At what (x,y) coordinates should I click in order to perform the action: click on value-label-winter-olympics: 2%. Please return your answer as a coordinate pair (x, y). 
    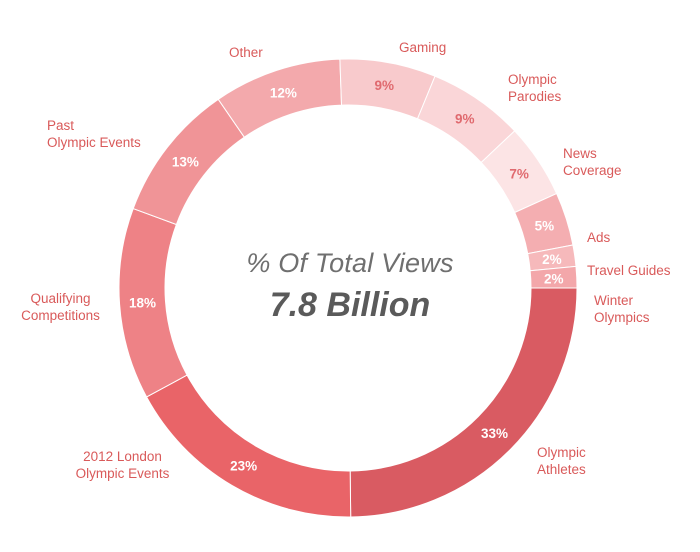
    Looking at the image, I should click on (554, 278).